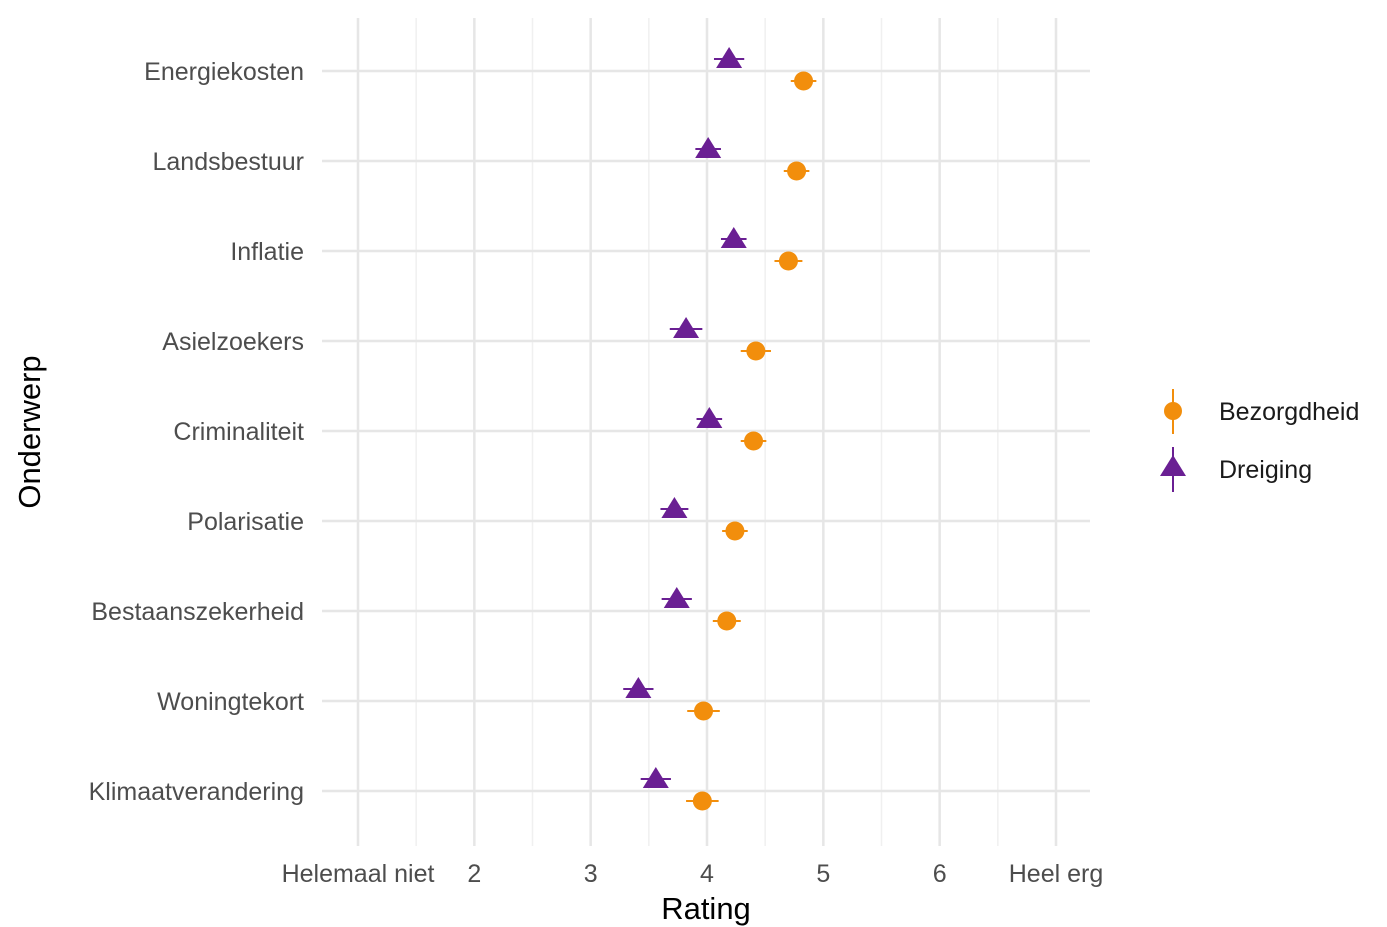  I want to click on legend-item-bezorgdheid: Bezorgdheid, so click(1261, 411).